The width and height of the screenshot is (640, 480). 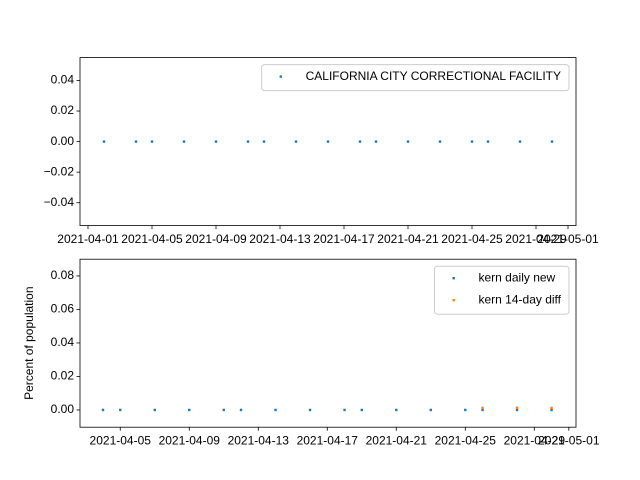 I want to click on legend-label: kern daily new, so click(x=517, y=277).